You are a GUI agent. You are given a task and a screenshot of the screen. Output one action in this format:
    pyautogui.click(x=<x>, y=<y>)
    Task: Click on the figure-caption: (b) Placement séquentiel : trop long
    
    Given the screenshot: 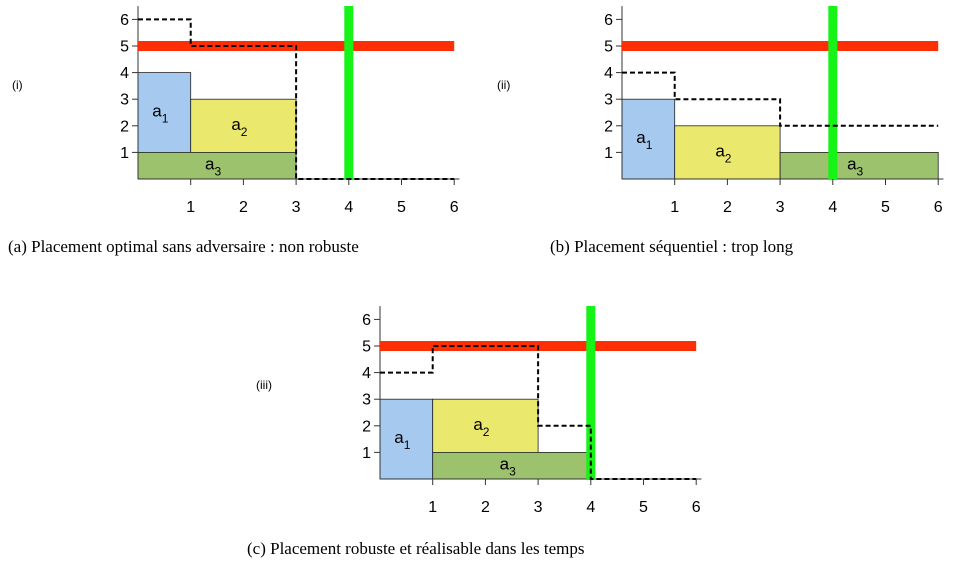 What is the action you would take?
    pyautogui.click(x=672, y=246)
    